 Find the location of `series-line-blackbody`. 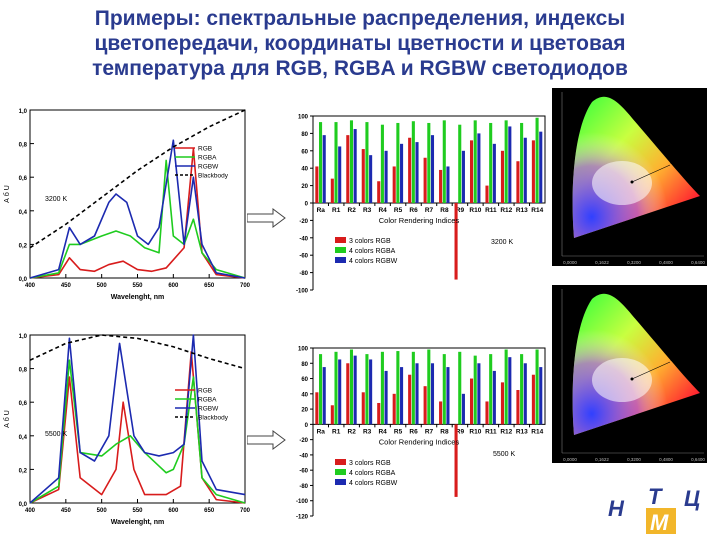

series-line-blackbody is located at coordinates (137, 352).